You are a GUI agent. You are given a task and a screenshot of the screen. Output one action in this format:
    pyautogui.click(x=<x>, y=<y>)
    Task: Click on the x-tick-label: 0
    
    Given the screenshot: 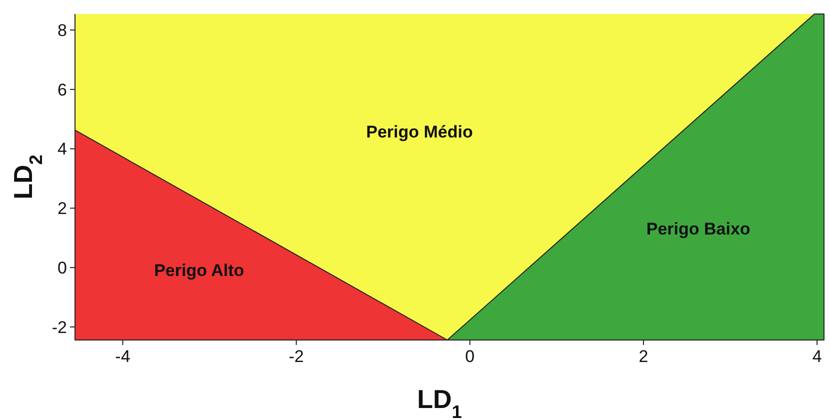 What is the action you would take?
    pyautogui.click(x=470, y=356)
    